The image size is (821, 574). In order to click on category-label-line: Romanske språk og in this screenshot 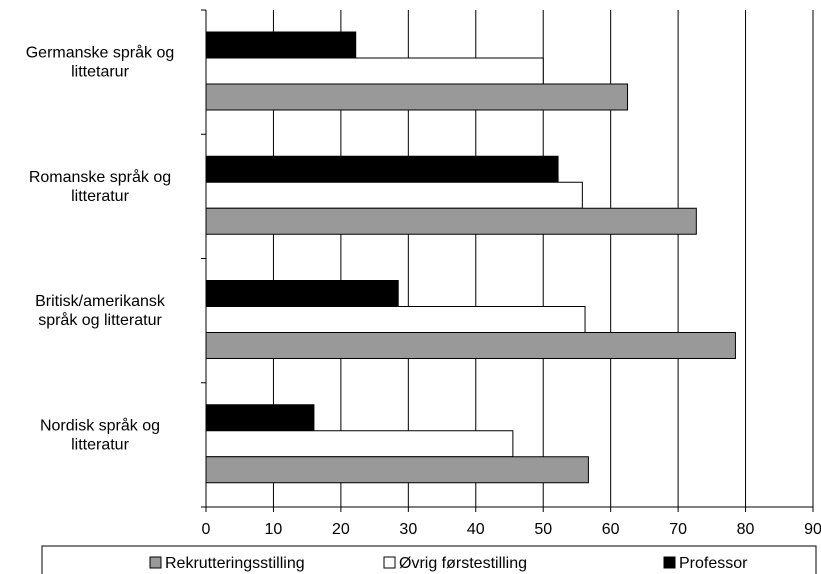, I will do `click(100, 177)`.